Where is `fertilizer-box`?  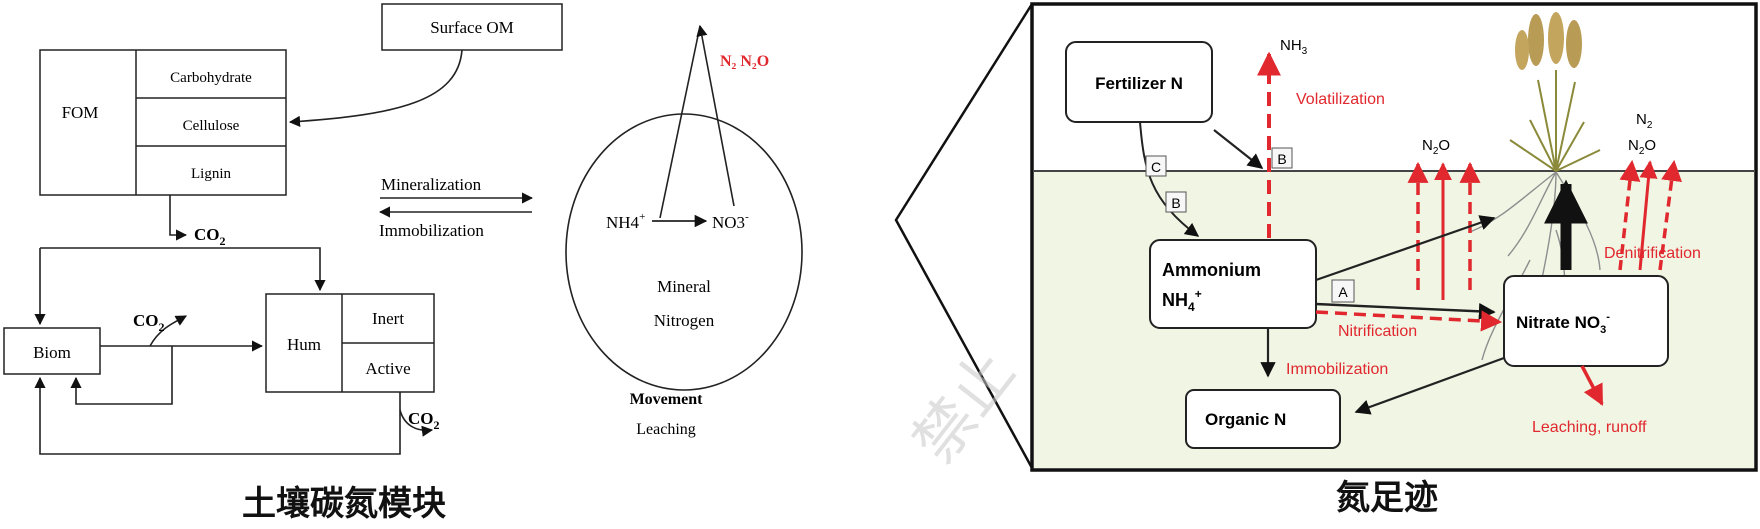 fertilizer-box is located at coordinates (1139, 82).